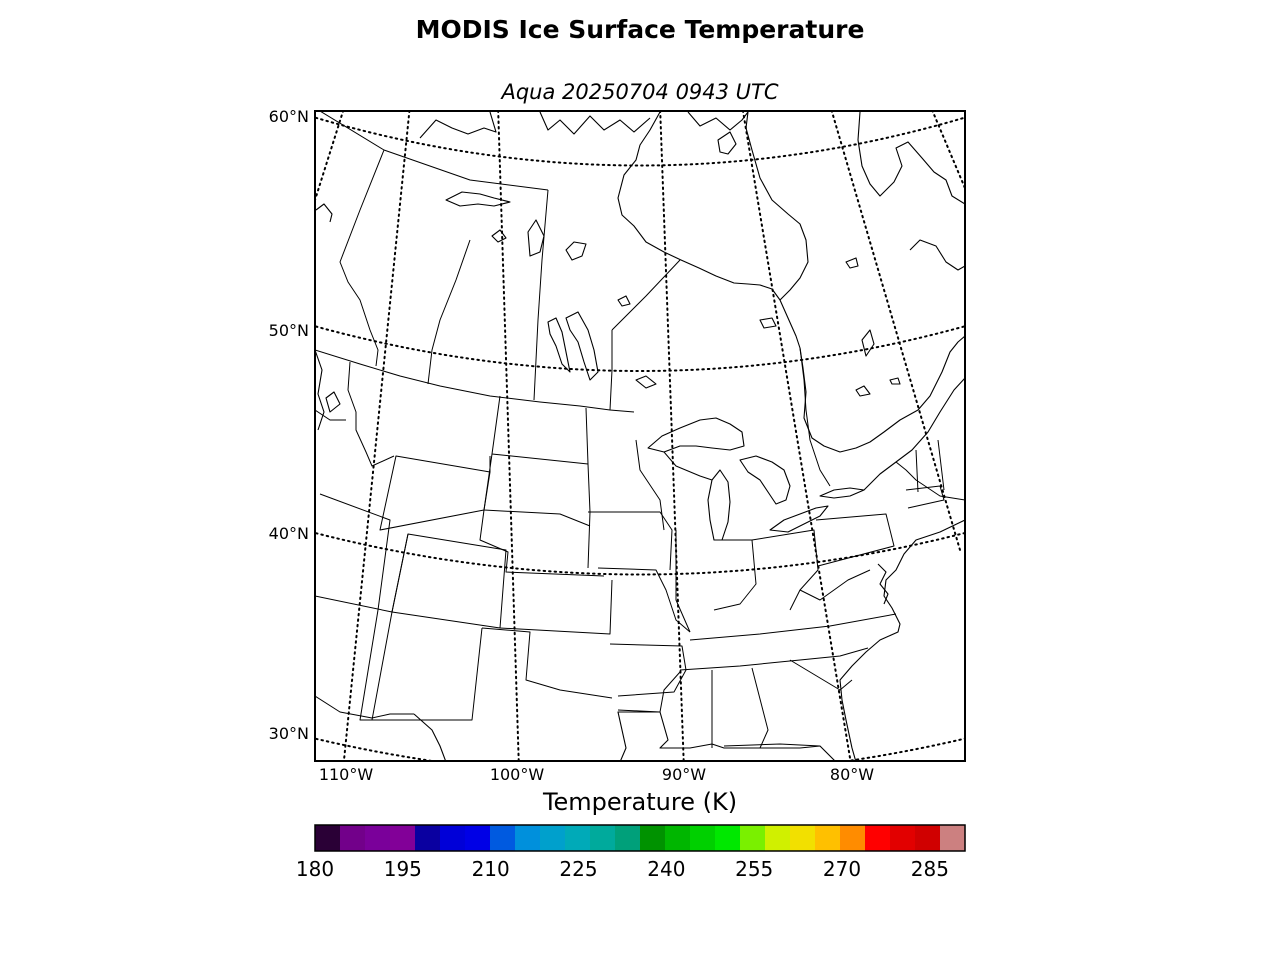 The image size is (1280, 960). What do you see at coordinates (937, 255) in the screenshot?
I see `coastline-quebec-north` at bounding box center [937, 255].